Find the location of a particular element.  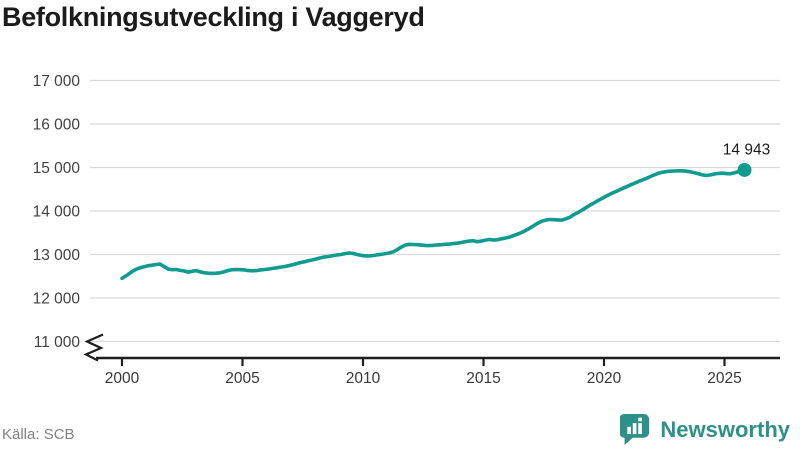

x-tick-label: 2020 is located at coordinates (604, 378).